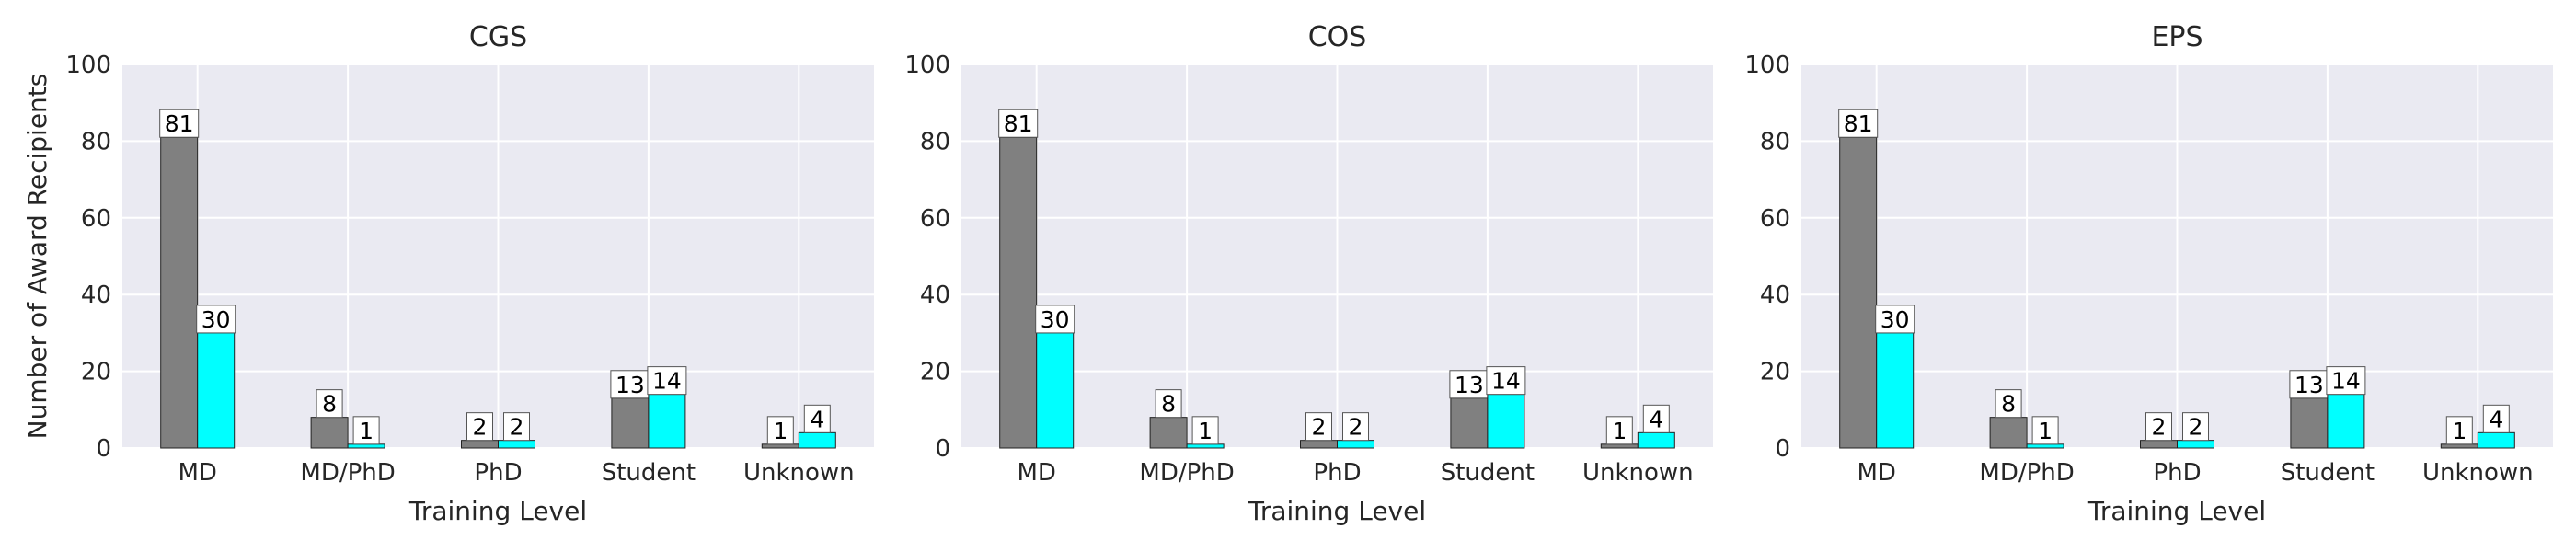  I want to click on y-tick-label: 100, so click(88, 65).